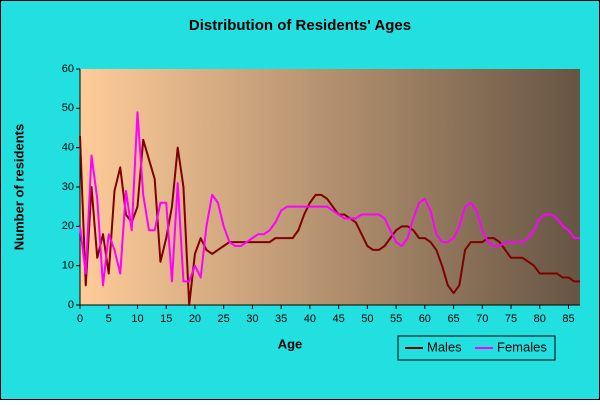 The width and height of the screenshot is (600, 405). What do you see at coordinates (68, 69) in the screenshot?
I see `y-tick-label: 60` at bounding box center [68, 69].